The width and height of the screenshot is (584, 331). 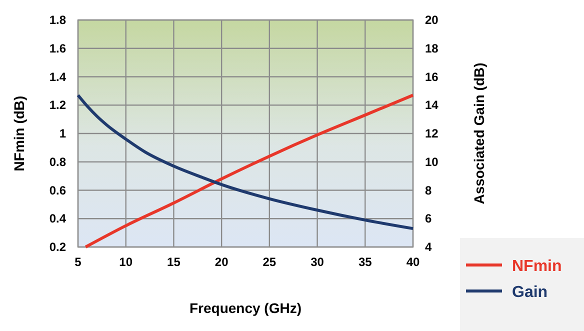 What do you see at coordinates (126, 262) in the screenshot?
I see `x-tick-label: 10` at bounding box center [126, 262].